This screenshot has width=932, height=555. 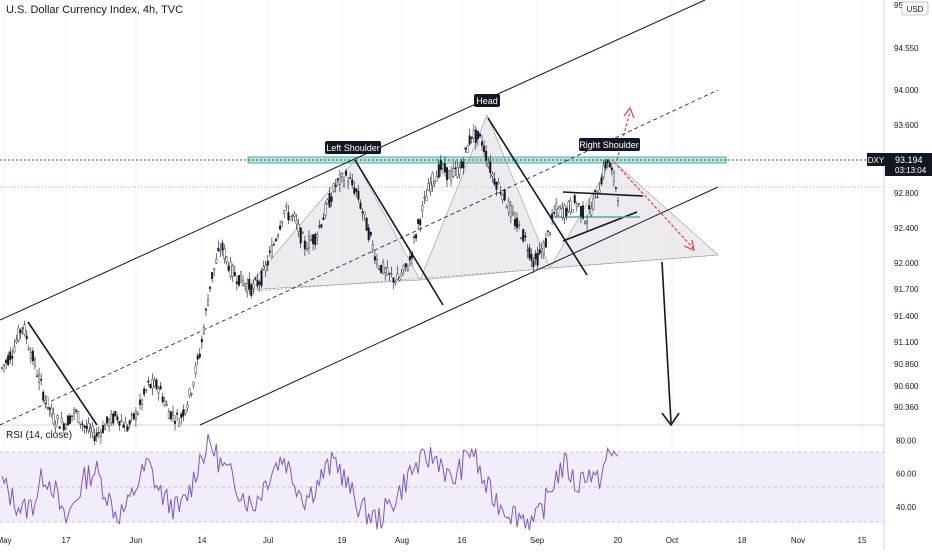 I want to click on head-label: Head, so click(x=487, y=100).